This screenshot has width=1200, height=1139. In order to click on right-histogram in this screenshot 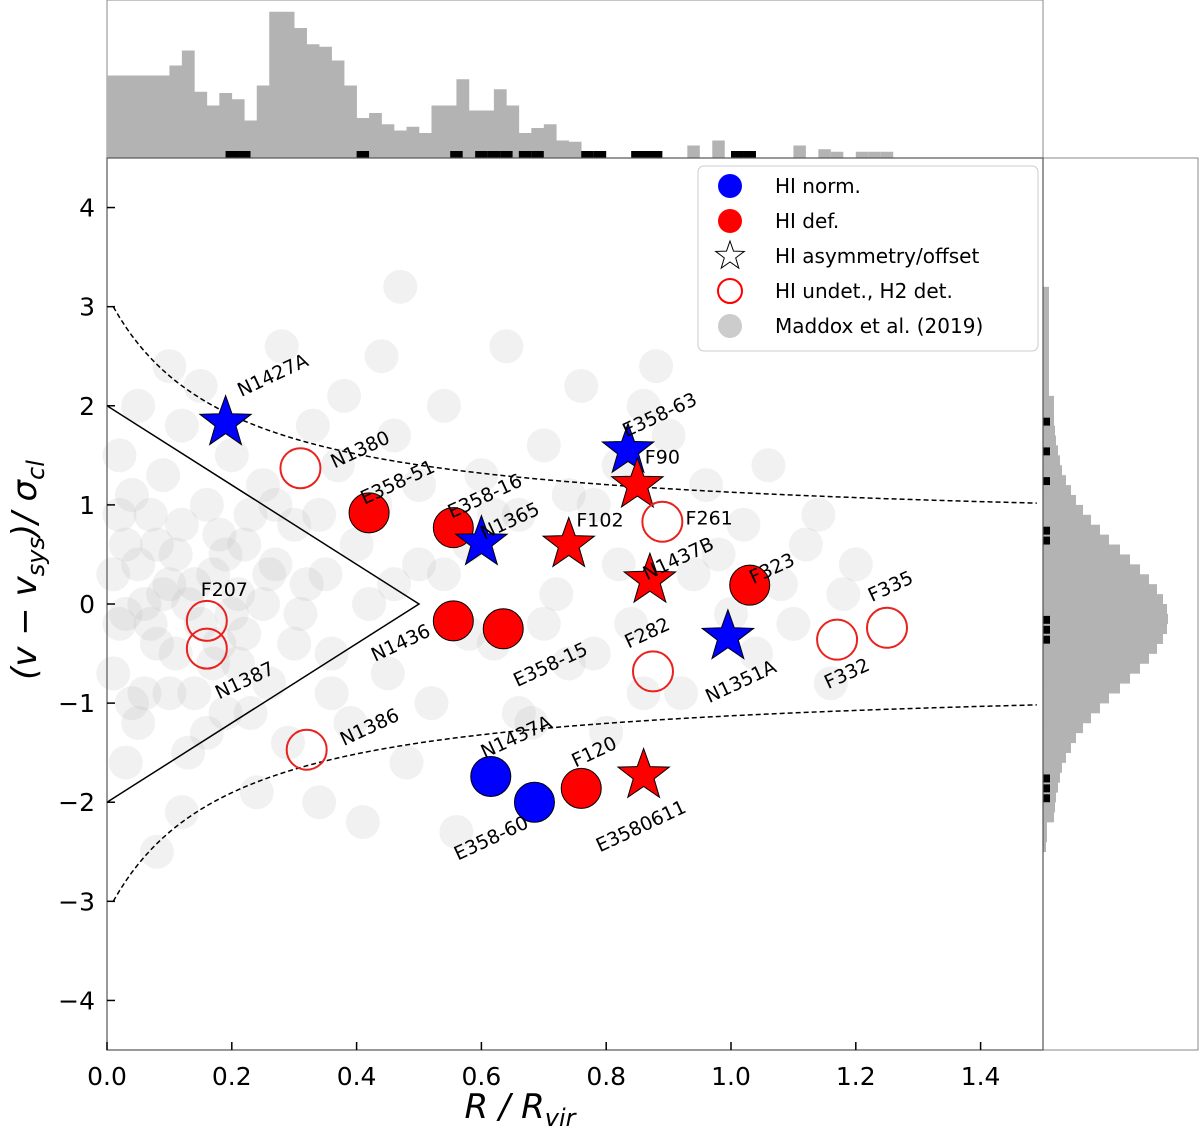, I will do `click(1120, 604)`.